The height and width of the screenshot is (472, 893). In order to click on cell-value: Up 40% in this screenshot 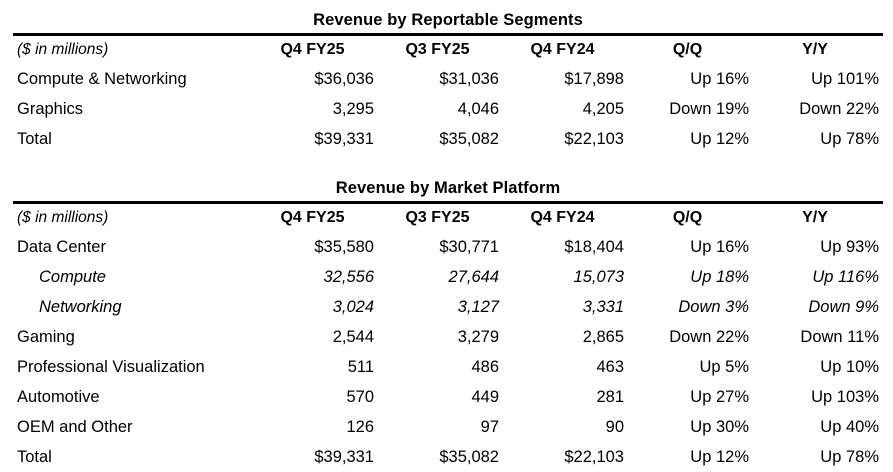, I will do `click(849, 426)`.